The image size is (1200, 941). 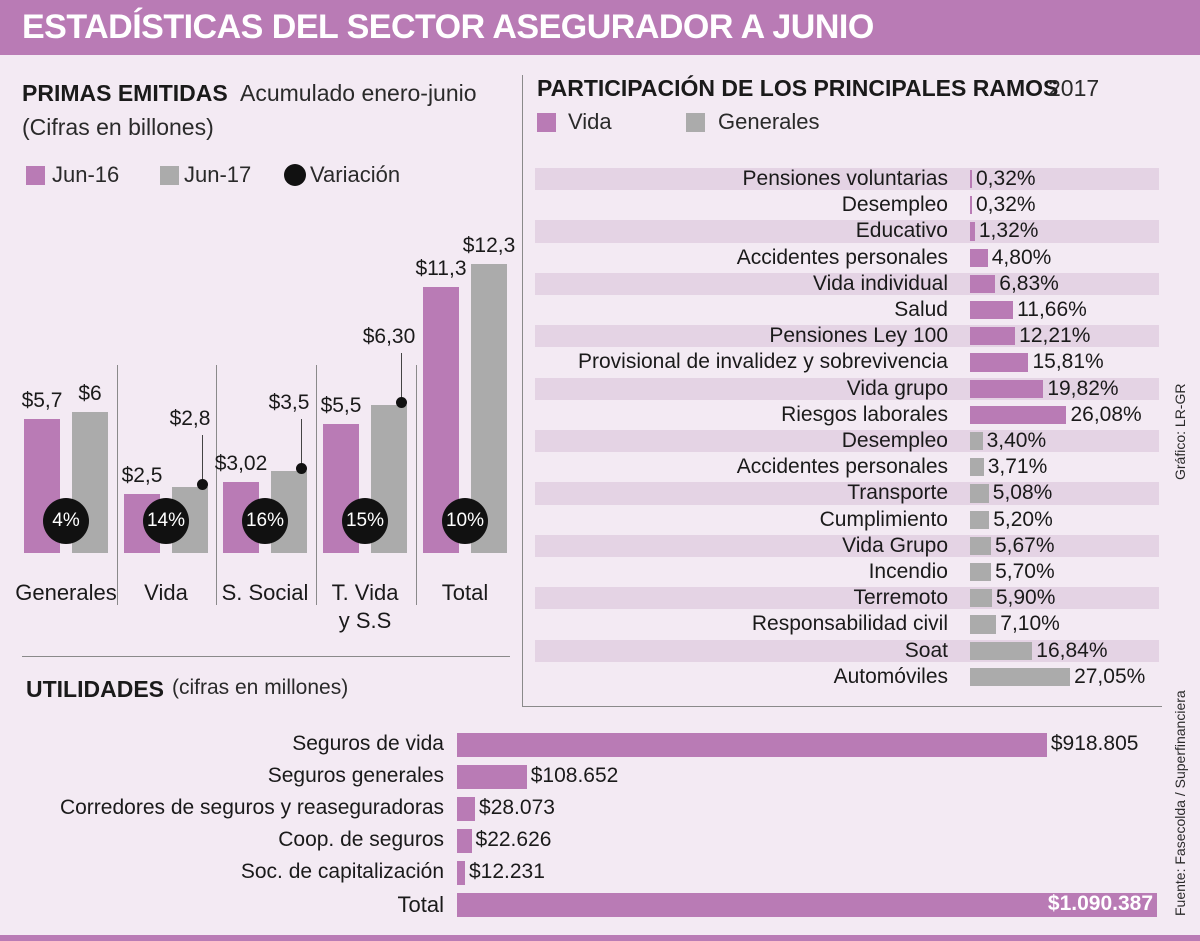 I want to click on utilidad-value-label: $12.231, so click(x=507, y=871).